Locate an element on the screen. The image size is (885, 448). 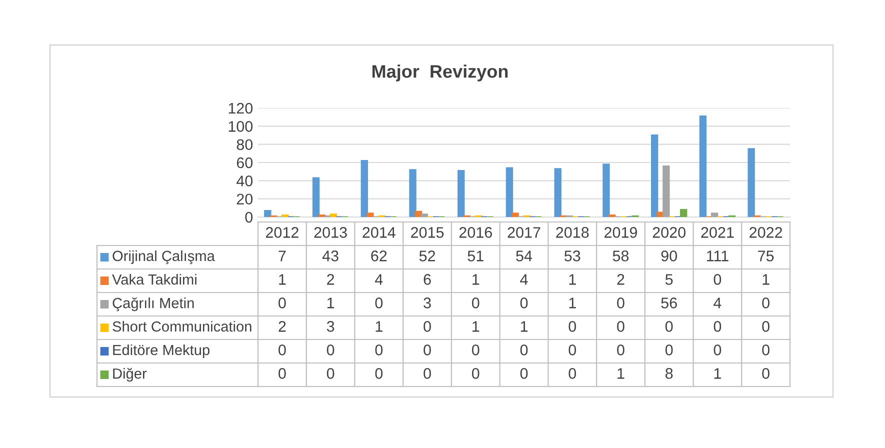
data-label: 52 is located at coordinates (427, 256).